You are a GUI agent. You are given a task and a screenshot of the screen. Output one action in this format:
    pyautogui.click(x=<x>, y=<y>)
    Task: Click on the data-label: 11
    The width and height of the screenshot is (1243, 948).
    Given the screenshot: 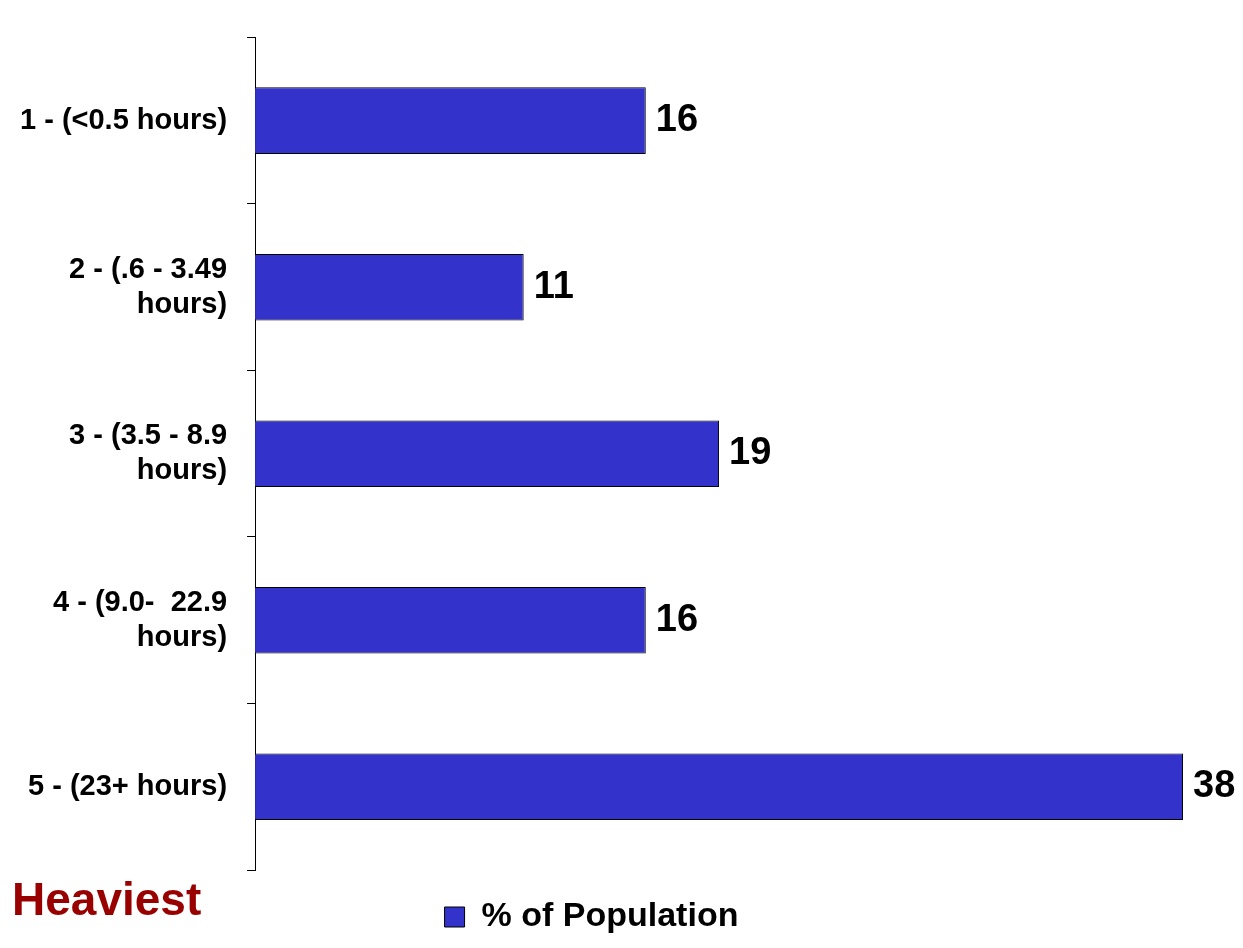 What is the action you would take?
    pyautogui.click(x=553, y=284)
    